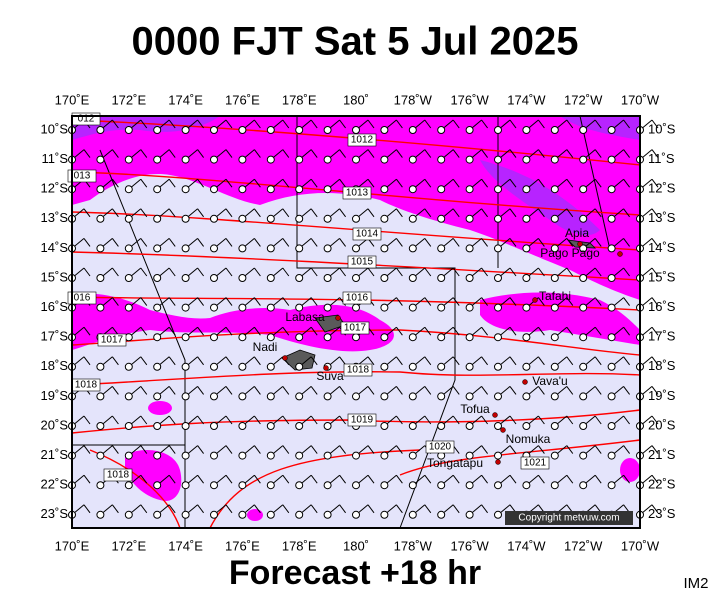  What do you see at coordinates (640, 99) in the screenshot?
I see `lon-label-top: 170˚W` at bounding box center [640, 99].